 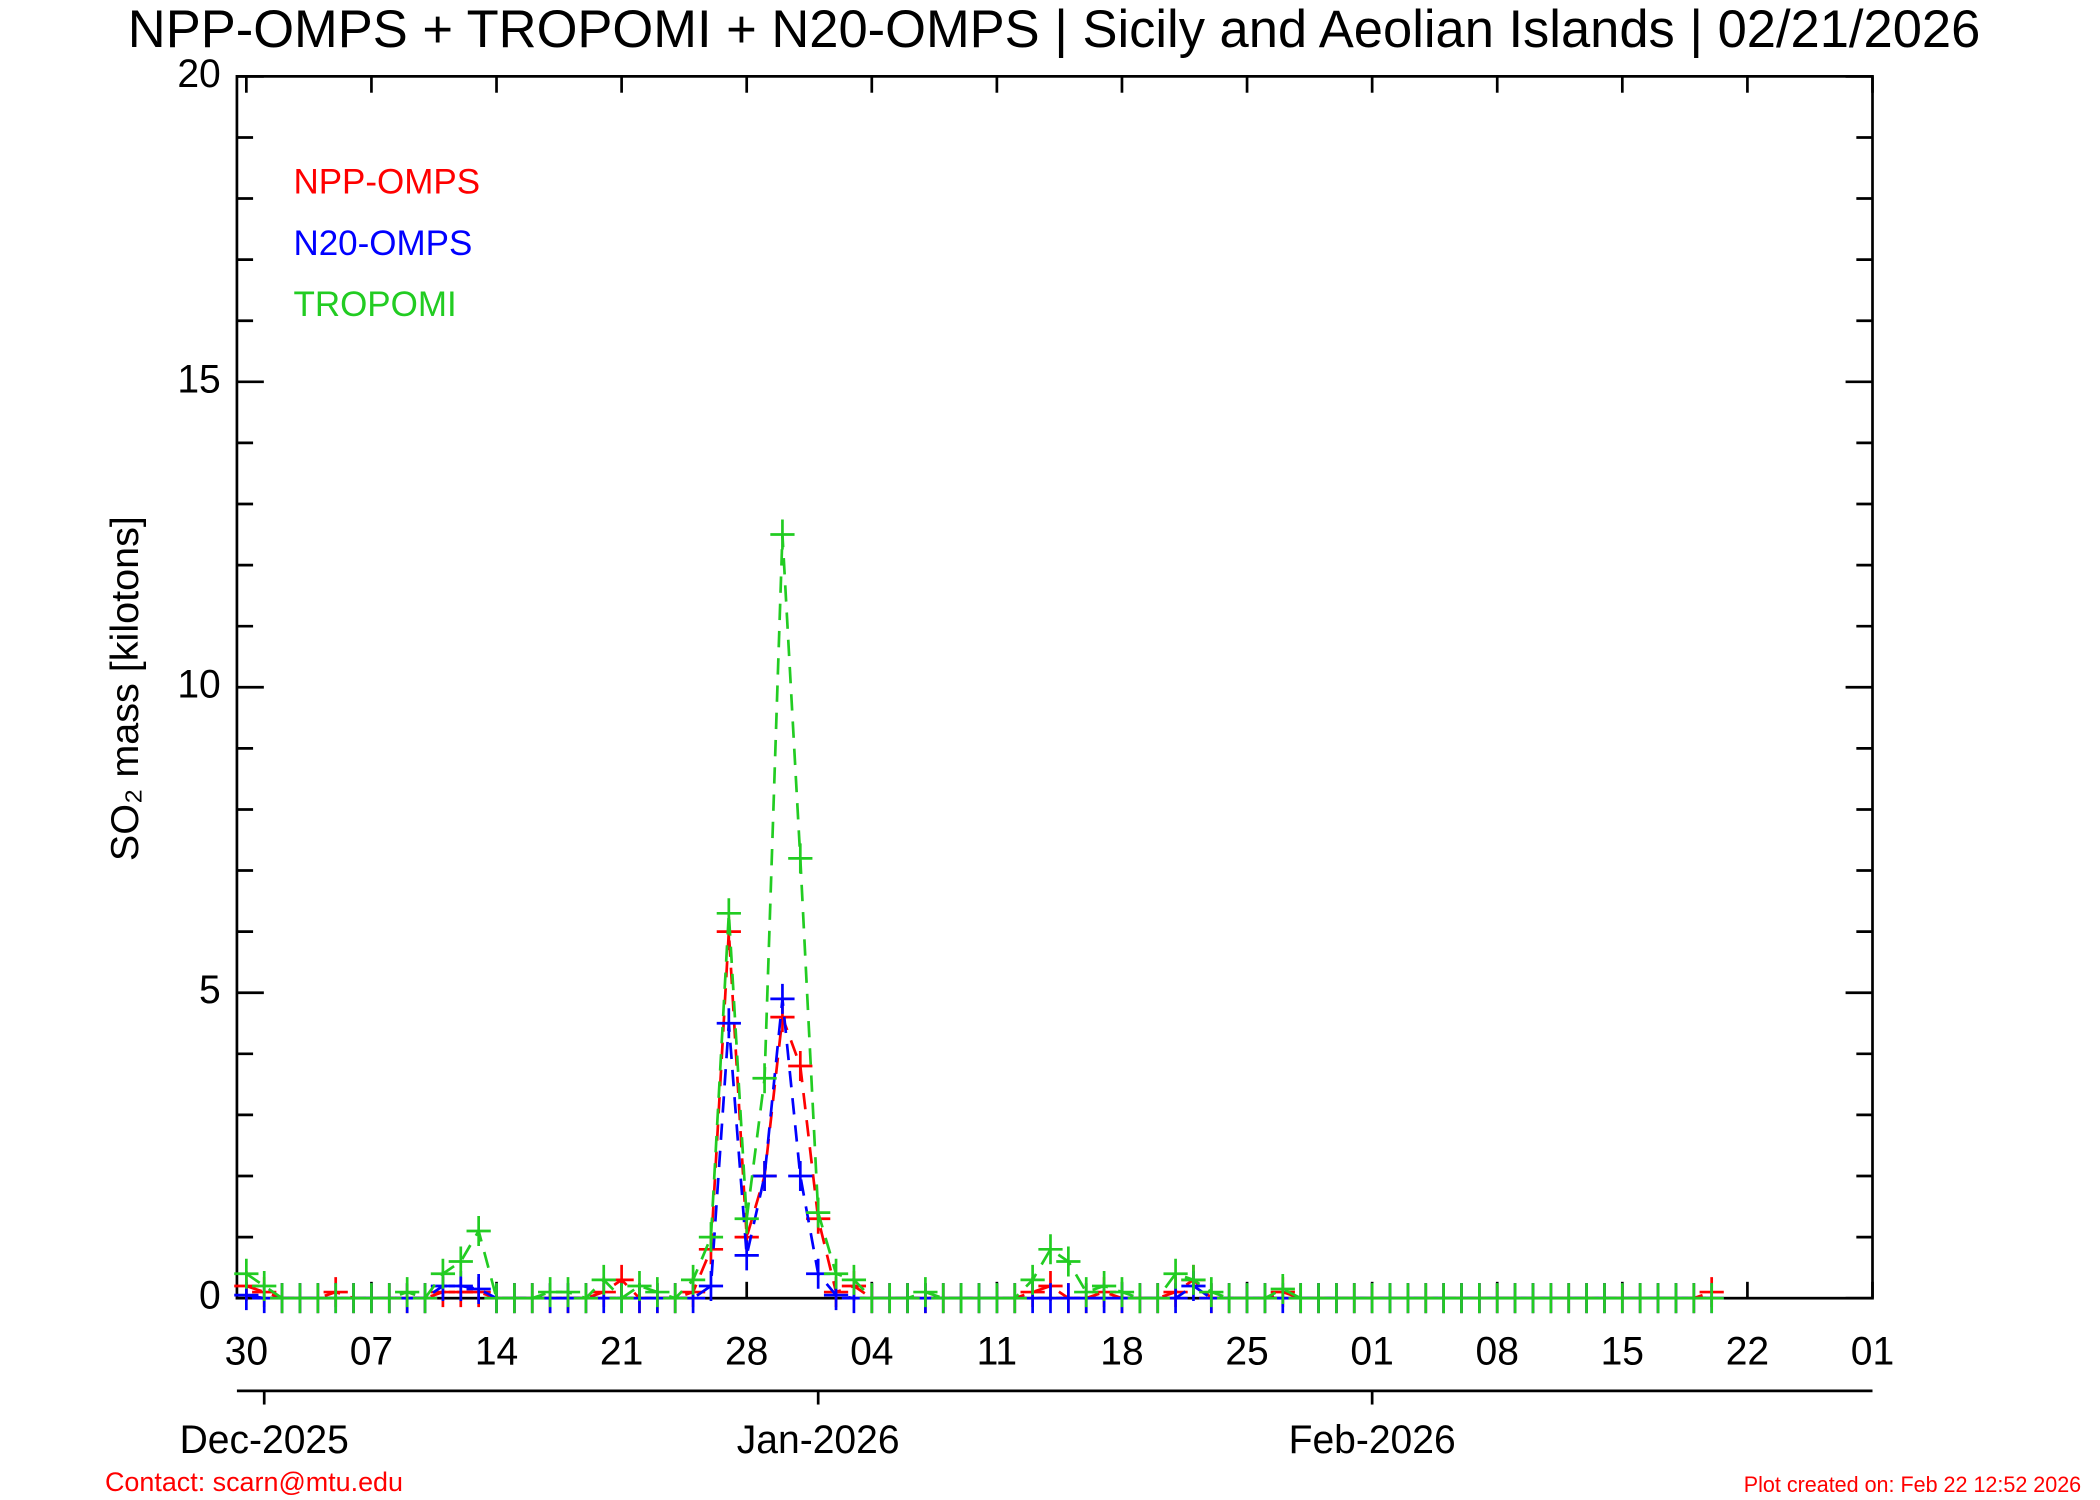 What do you see at coordinates (198, 379) in the screenshot?
I see `y-tick-label: 15` at bounding box center [198, 379].